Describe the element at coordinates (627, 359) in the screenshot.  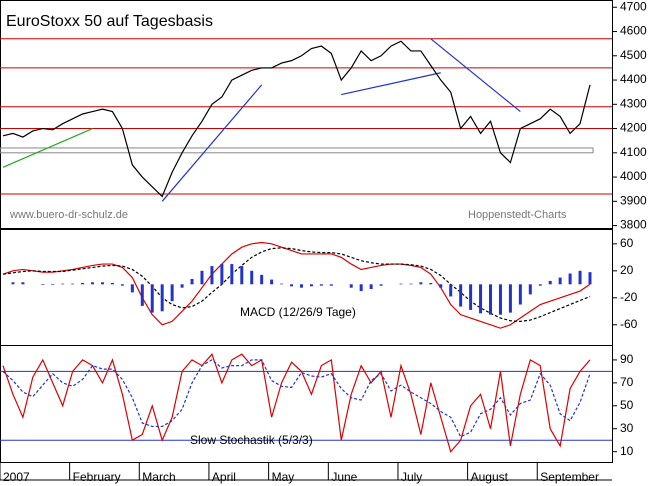
I see `y-tick-label: 90` at that location.